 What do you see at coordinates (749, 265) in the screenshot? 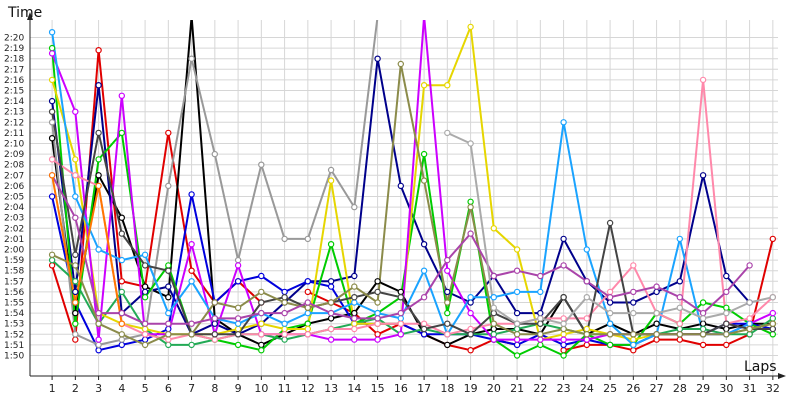
I see `data-point-s14-lap31` at bounding box center [749, 265].